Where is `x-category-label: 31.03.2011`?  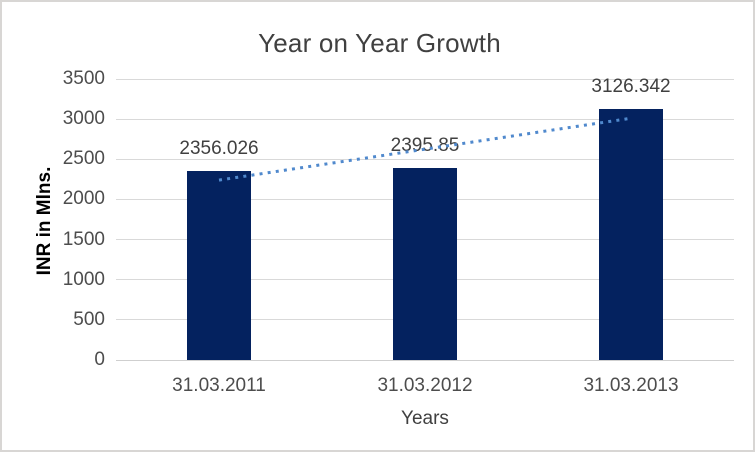
x-category-label: 31.03.2011 is located at coordinates (219, 385).